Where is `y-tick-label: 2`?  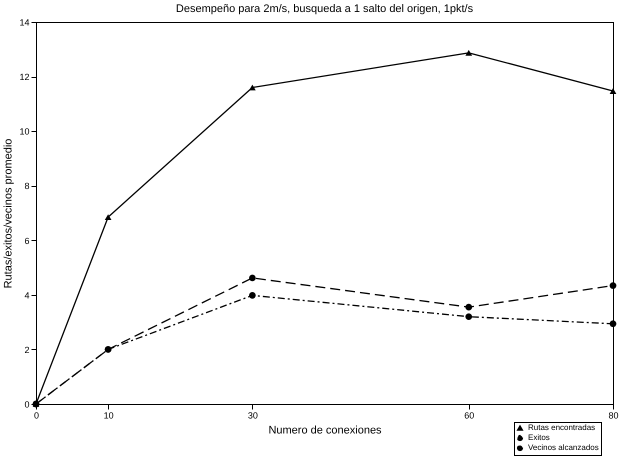 y-tick-label: 2 is located at coordinates (27, 349).